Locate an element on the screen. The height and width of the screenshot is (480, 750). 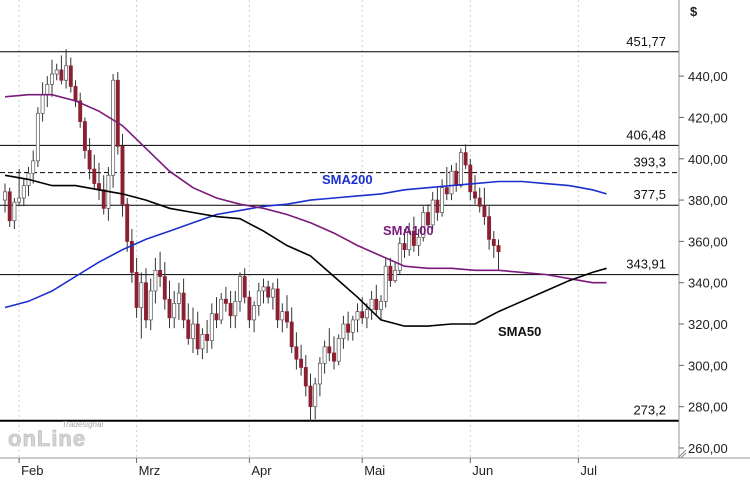
level-label: 377,5 is located at coordinates (649, 194).